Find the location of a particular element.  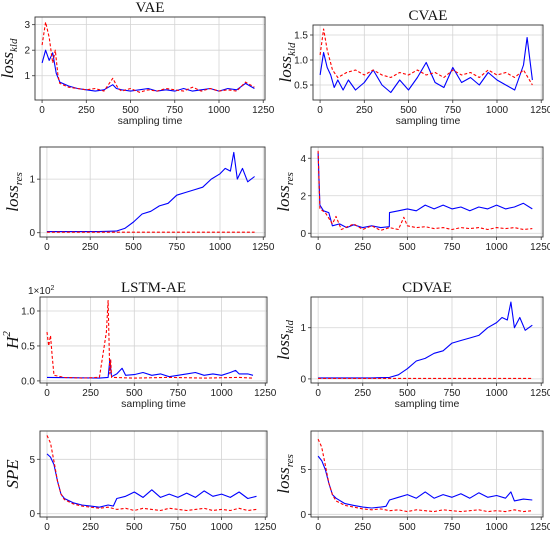

chart-panel: 0 250 500 750 1000 1250 0 1 lossres is located at coordinates (139, 199).